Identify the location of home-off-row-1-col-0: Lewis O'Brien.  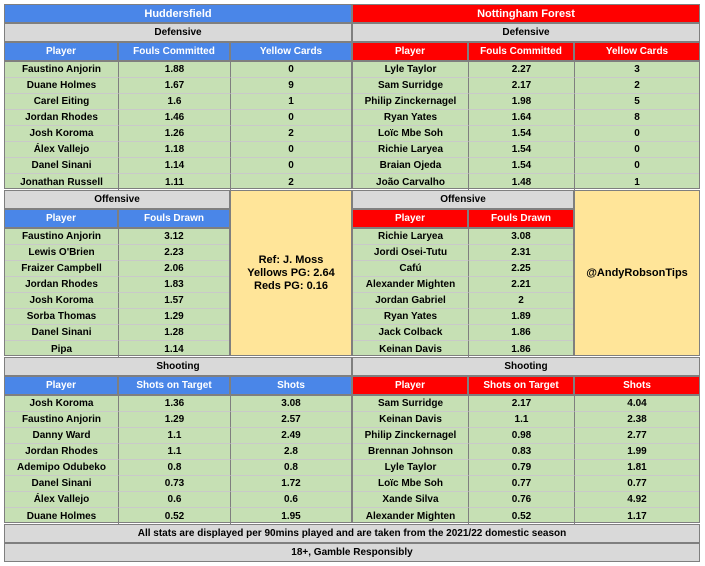
(62, 253).